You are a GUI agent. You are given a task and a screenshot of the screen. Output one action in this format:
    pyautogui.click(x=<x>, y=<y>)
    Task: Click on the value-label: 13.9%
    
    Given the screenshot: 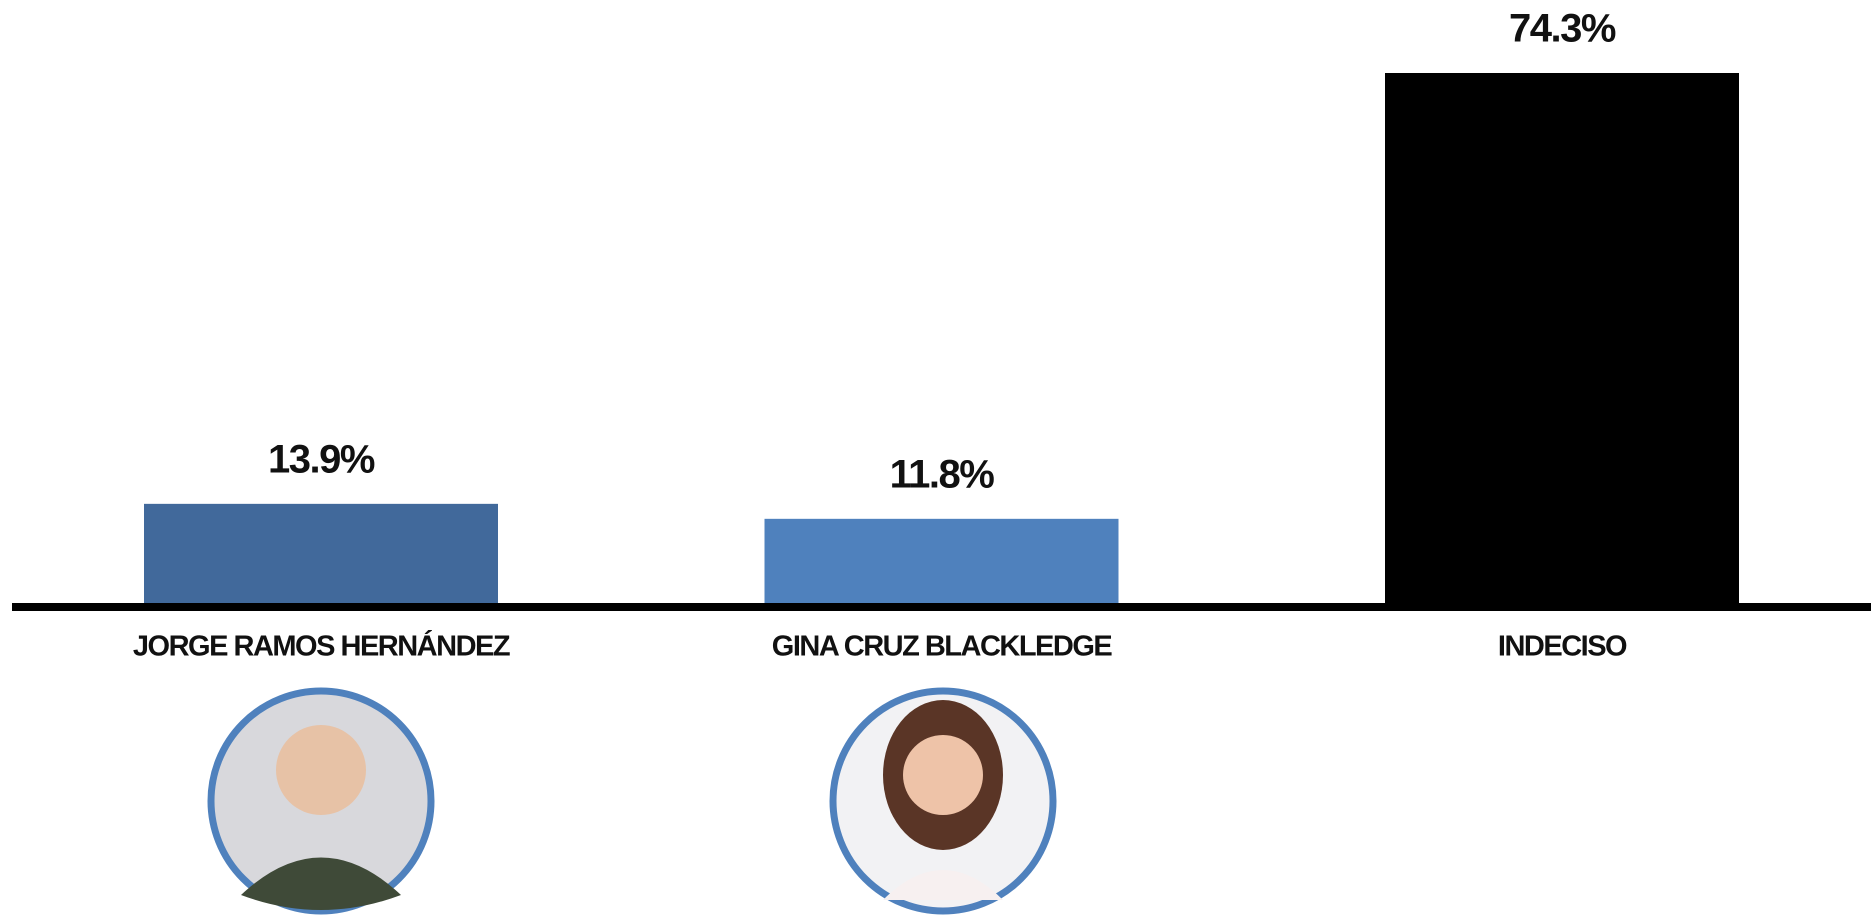 What is the action you would take?
    pyautogui.click(x=321, y=459)
    